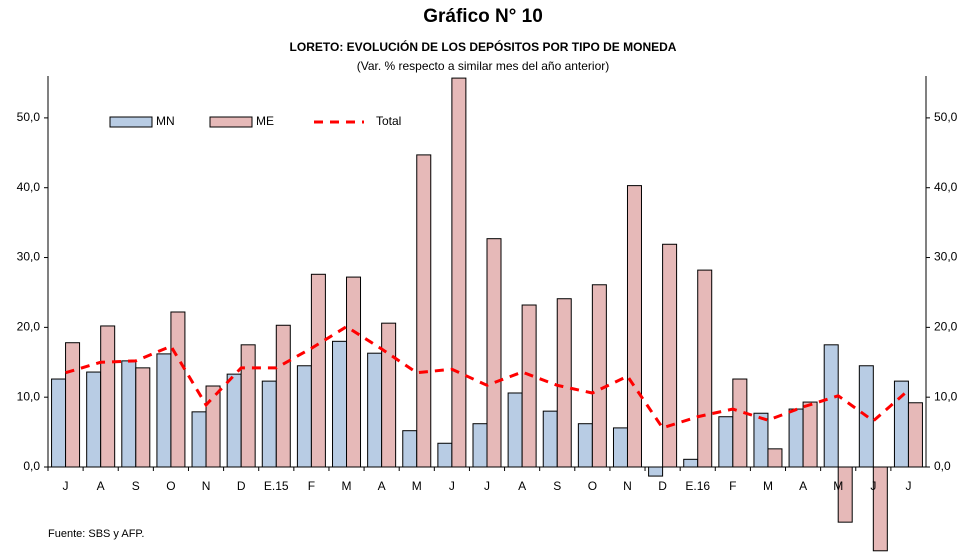  What do you see at coordinates (165, 121) in the screenshot?
I see `legend-label: MN` at bounding box center [165, 121].